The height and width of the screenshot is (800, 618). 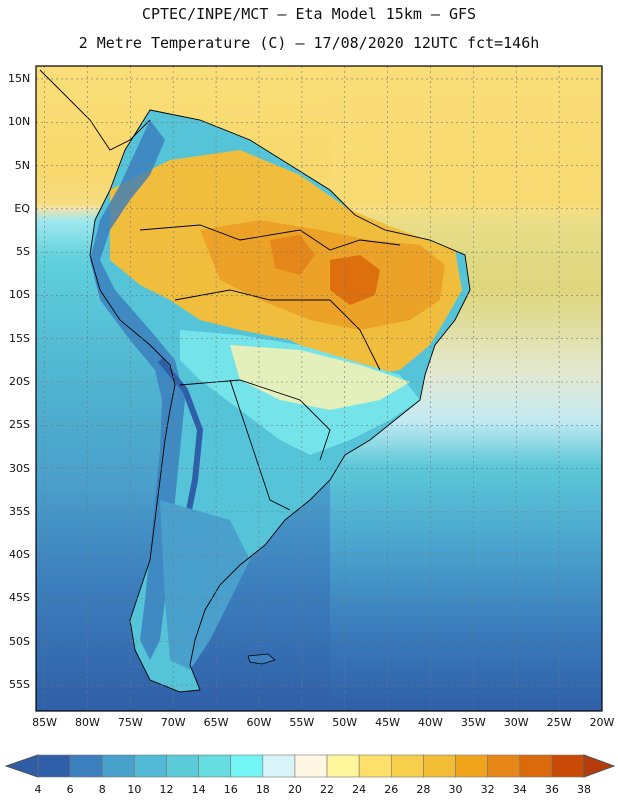 I want to click on colorbar-low-arrow, so click(x=21, y=766).